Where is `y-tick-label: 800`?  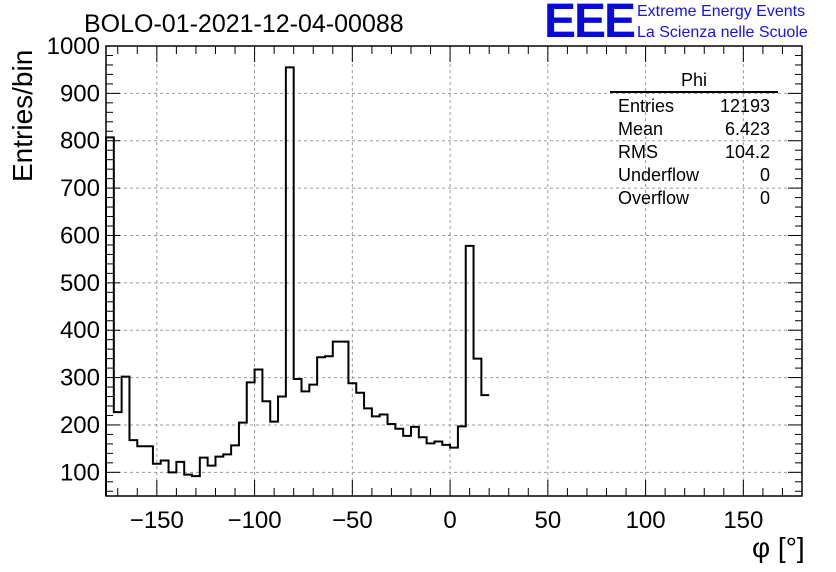 y-tick-label: 800 is located at coordinates (80, 141).